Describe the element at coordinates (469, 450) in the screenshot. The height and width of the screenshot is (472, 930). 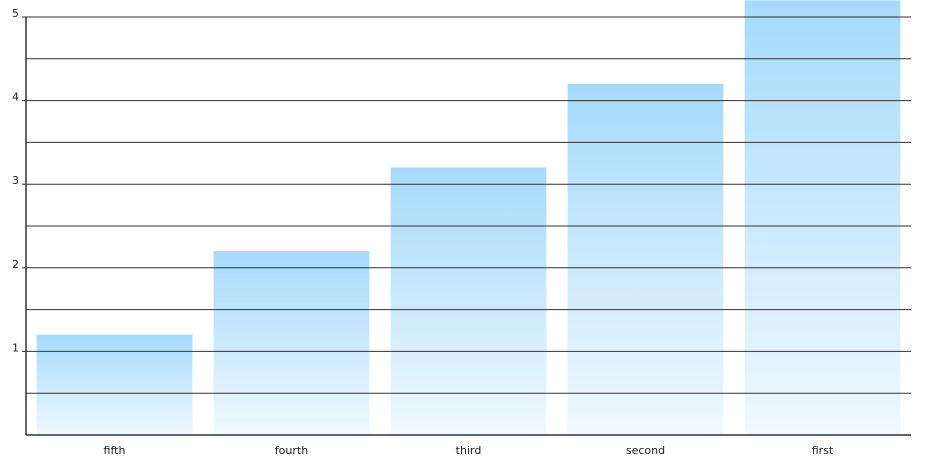
I see `x-tick-label: third` at that location.